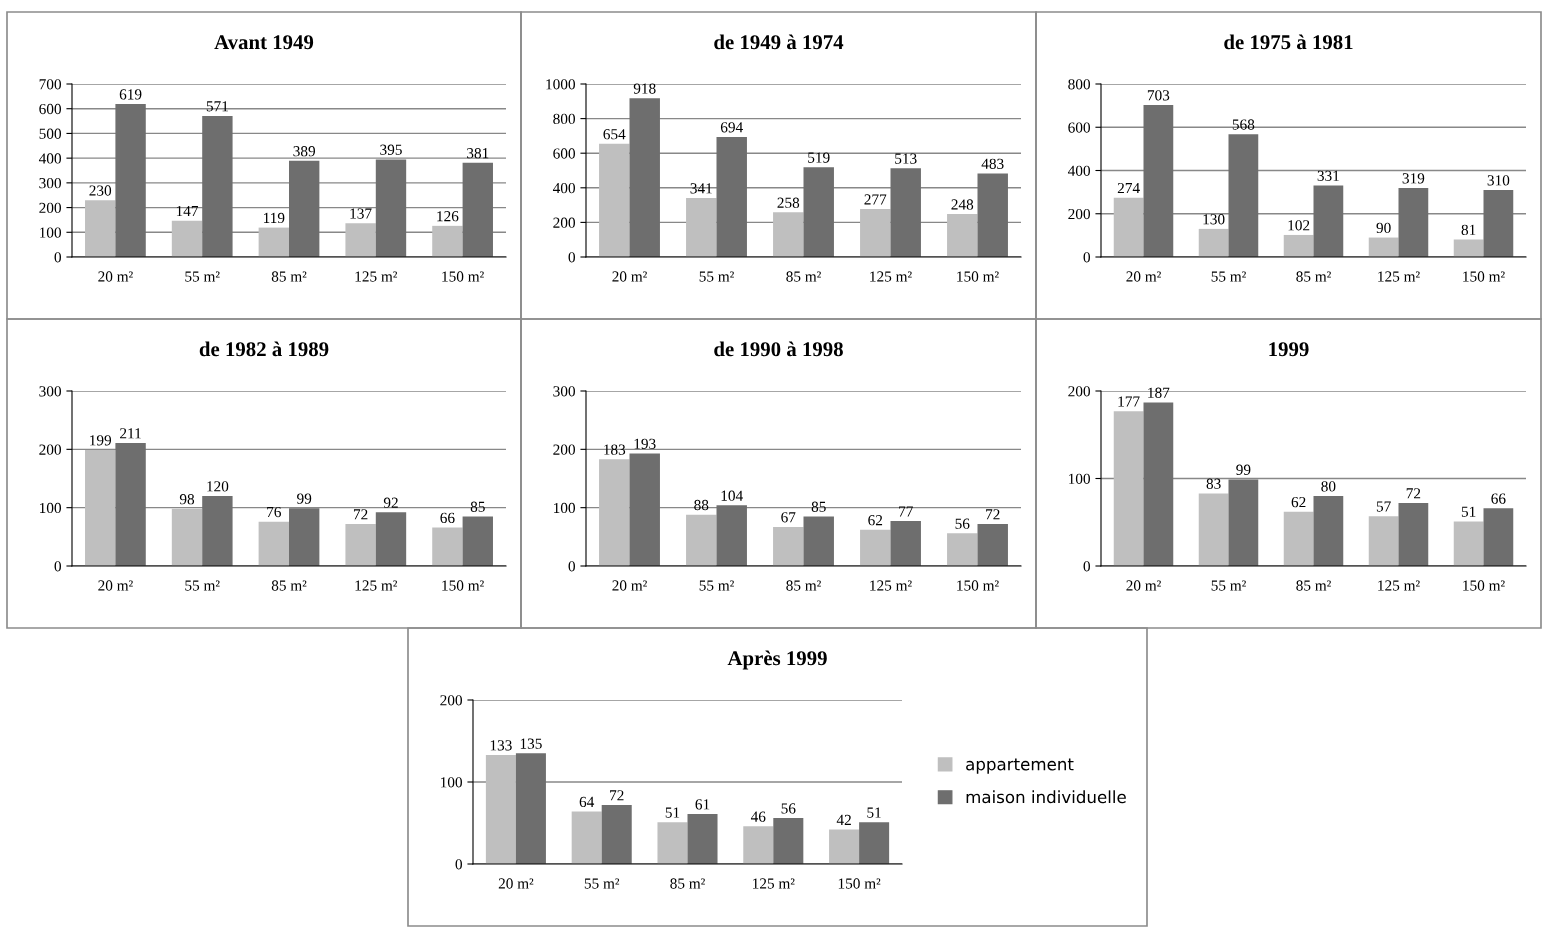 The height and width of the screenshot is (928, 1543). What do you see at coordinates (217, 106) in the screenshot?
I see `data-label: 571` at bounding box center [217, 106].